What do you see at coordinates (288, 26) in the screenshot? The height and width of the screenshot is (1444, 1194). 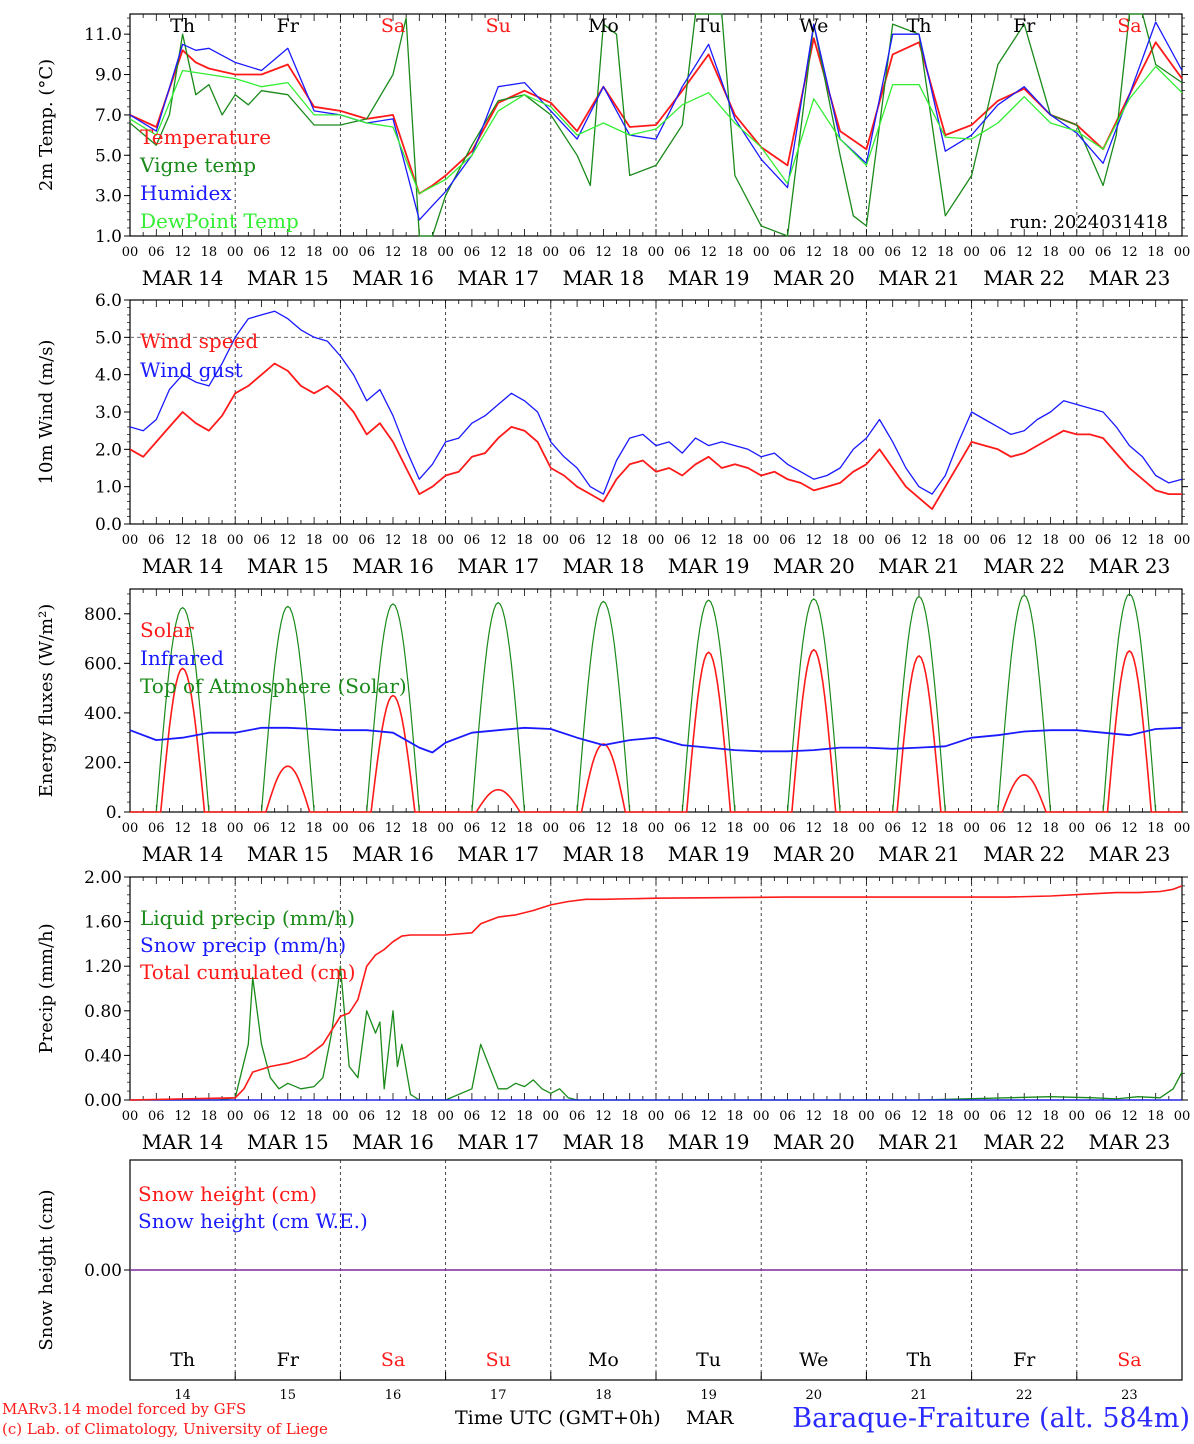 I see `weekday-label: Fr` at bounding box center [288, 26].